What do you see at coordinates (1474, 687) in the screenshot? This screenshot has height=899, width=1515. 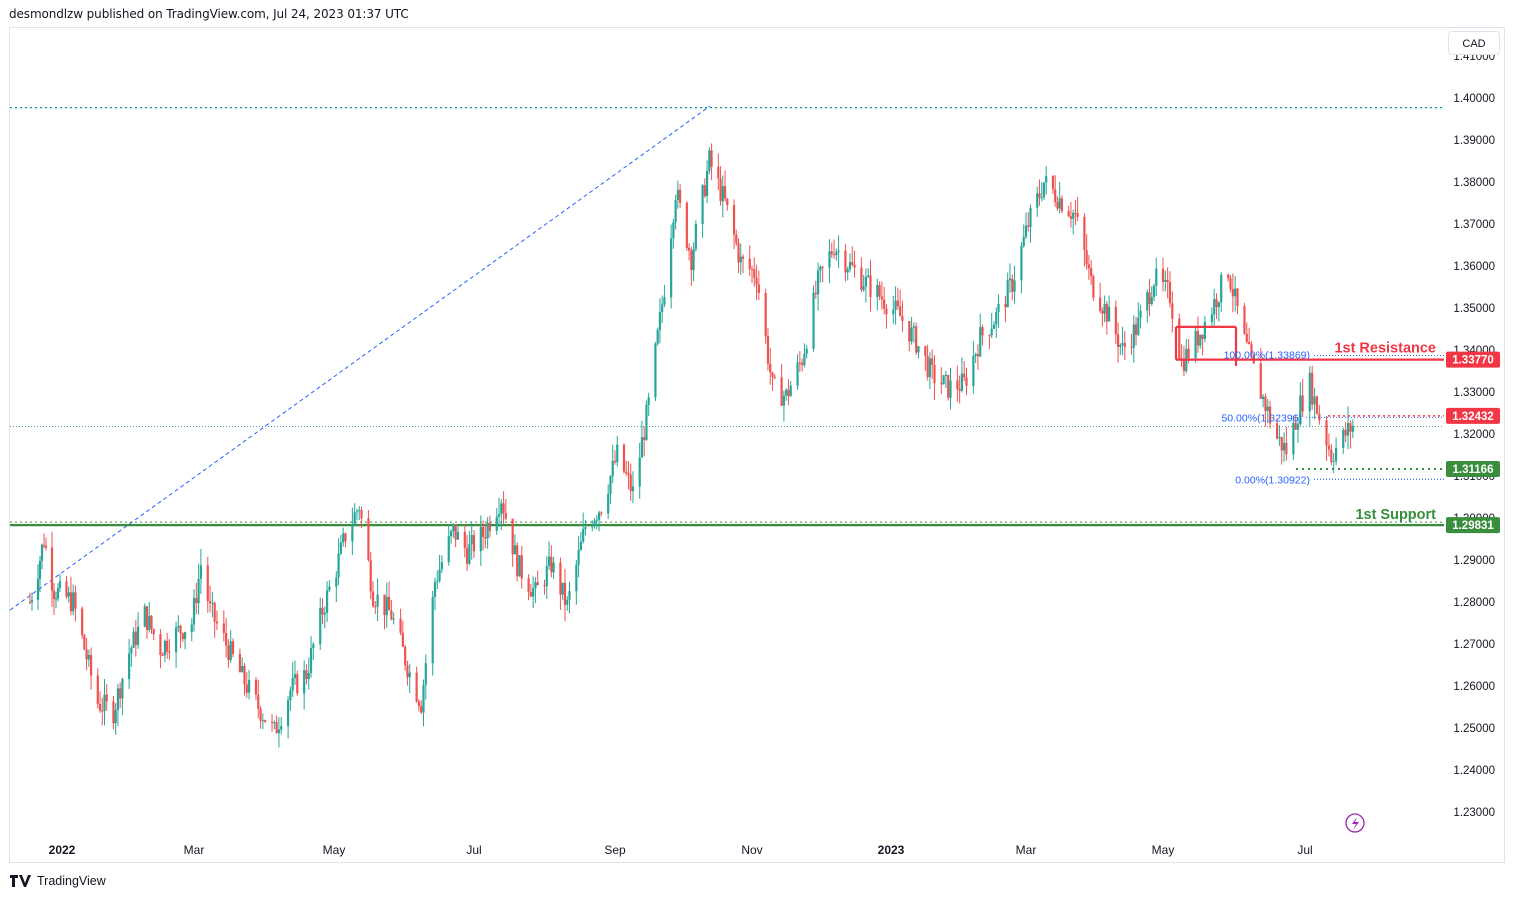 I see `y-tick-label: 1.26000` at bounding box center [1474, 687].